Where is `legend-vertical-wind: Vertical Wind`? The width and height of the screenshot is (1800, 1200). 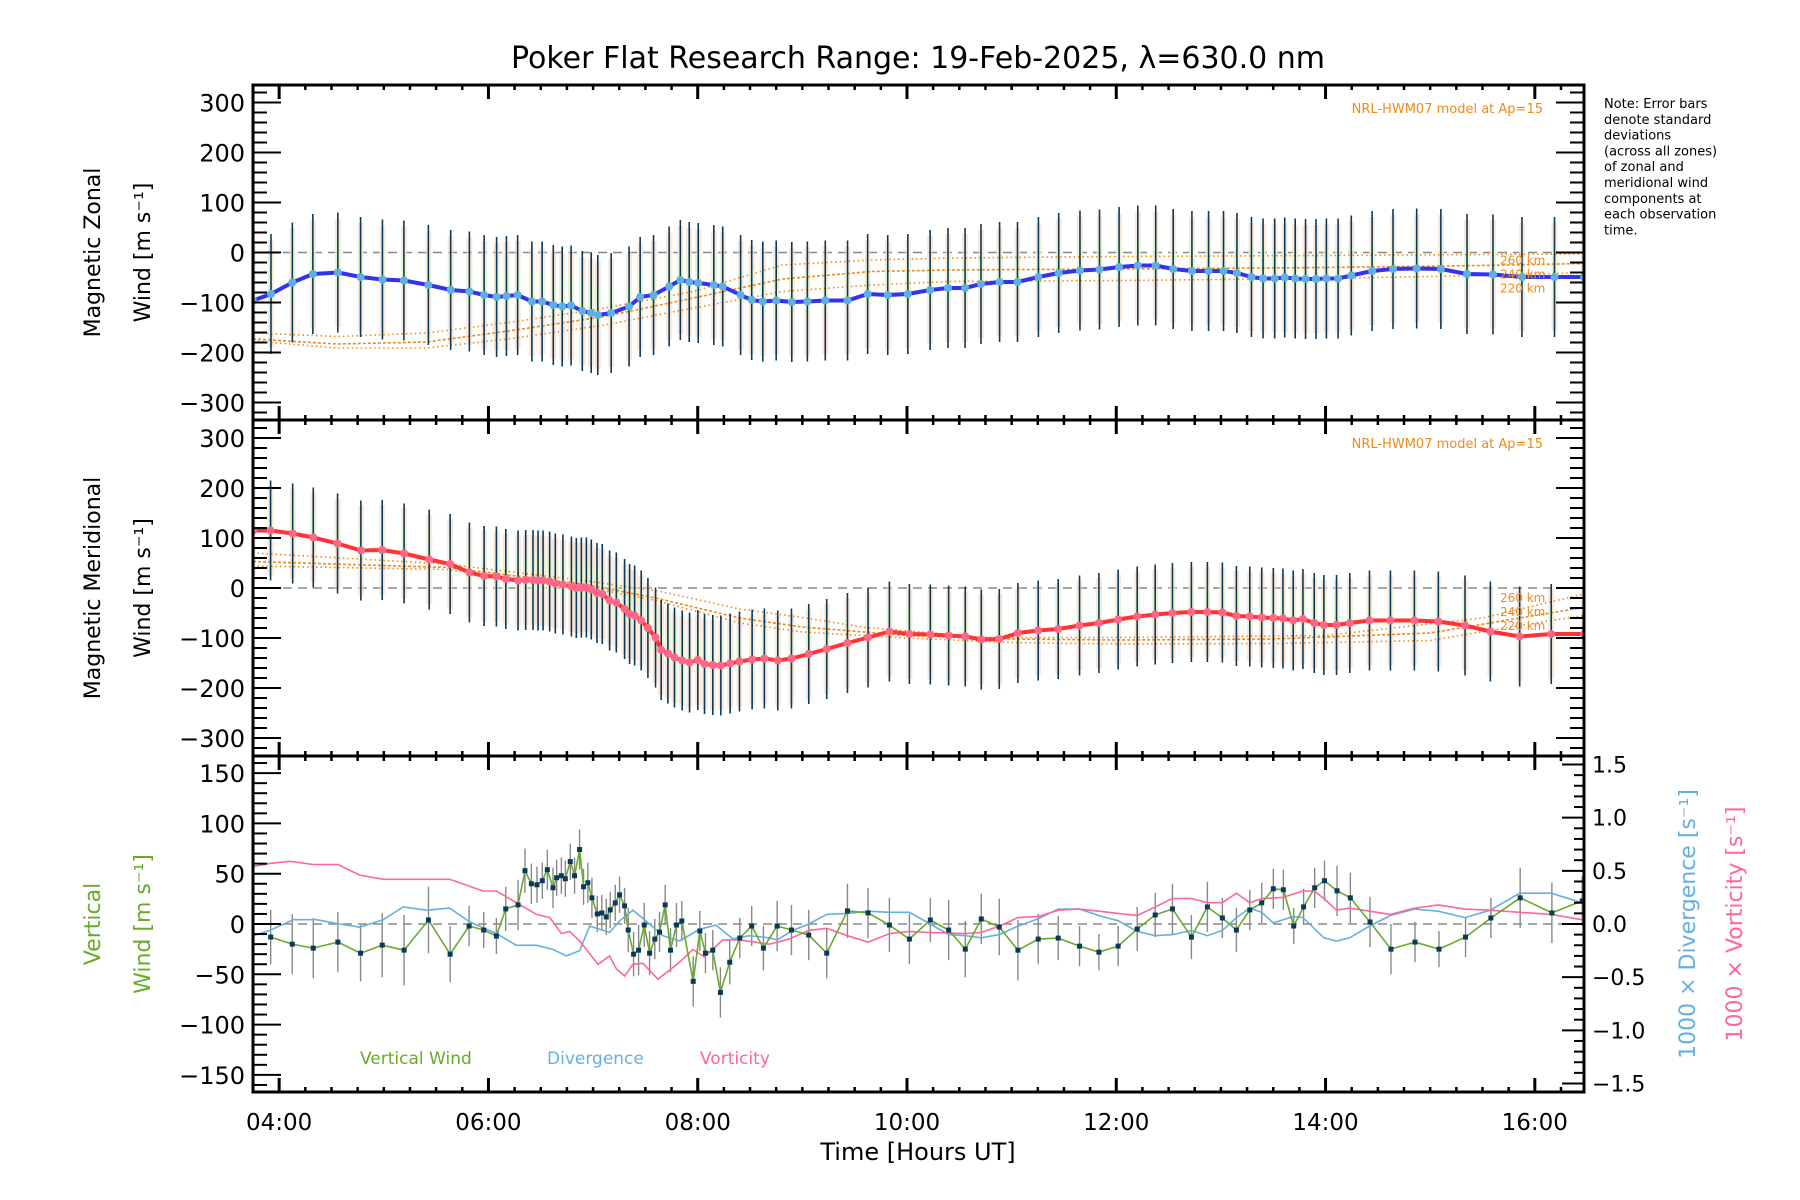
legend-vertical-wind: Vertical Wind is located at coordinates (416, 1059).